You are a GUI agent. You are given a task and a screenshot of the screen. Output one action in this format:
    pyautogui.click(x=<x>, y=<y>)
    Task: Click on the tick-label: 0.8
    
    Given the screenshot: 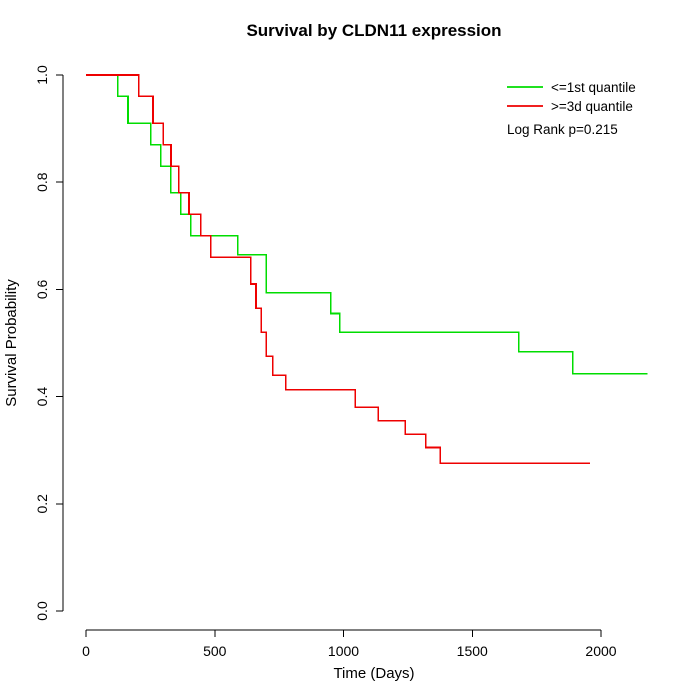 What is the action you would take?
    pyautogui.click(x=42, y=182)
    